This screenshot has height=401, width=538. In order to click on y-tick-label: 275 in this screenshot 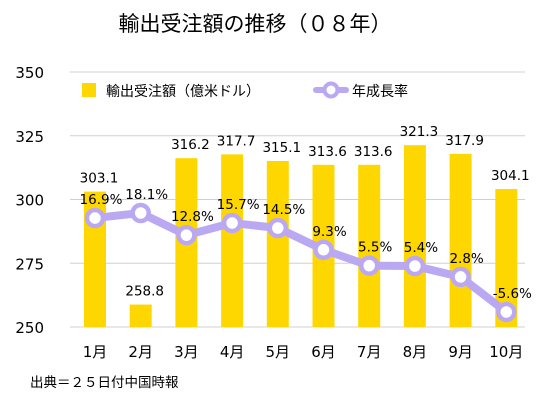, I will do `click(29, 264)`.